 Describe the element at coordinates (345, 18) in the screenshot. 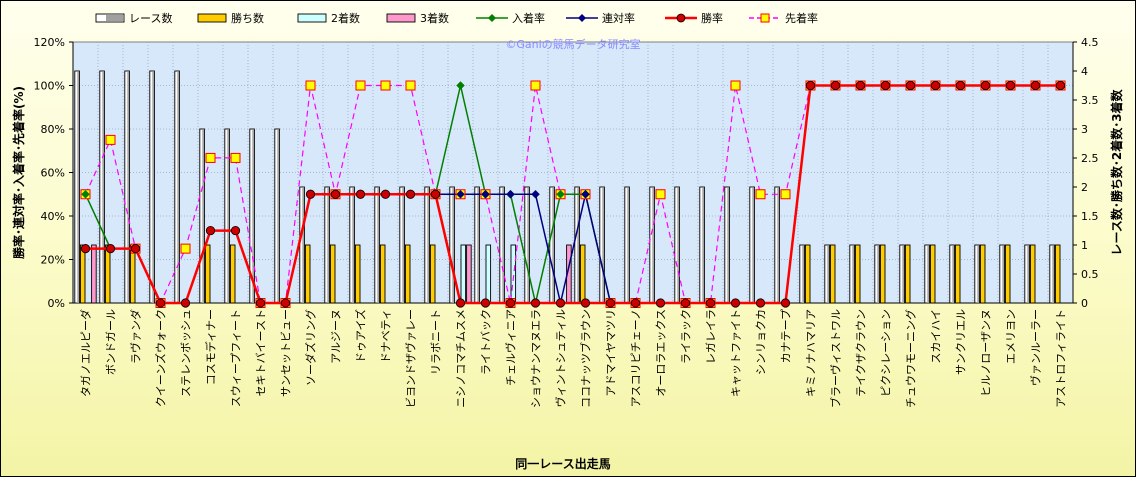

I see `legend-label: 2着数` at that location.